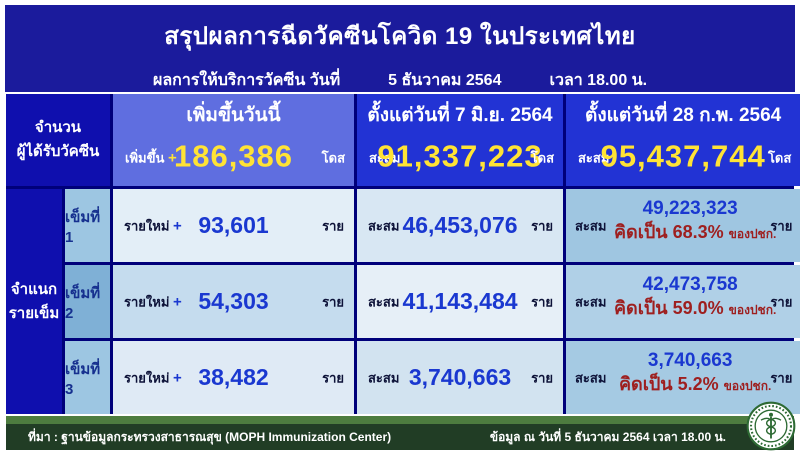 This screenshot has width=800, height=451. Describe the element at coordinates (445, 80) in the screenshot. I see `subtitle-date: 5 ธันวาคม 2564` at that location.